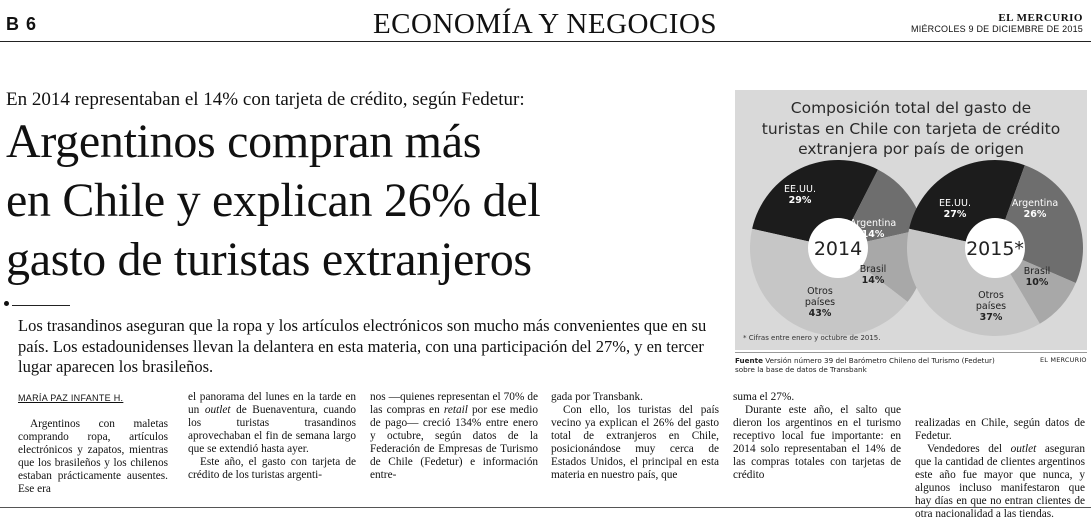 Image resolution: width=1091 pixels, height=521 pixels. I want to click on bullet-dot, so click(6, 303).